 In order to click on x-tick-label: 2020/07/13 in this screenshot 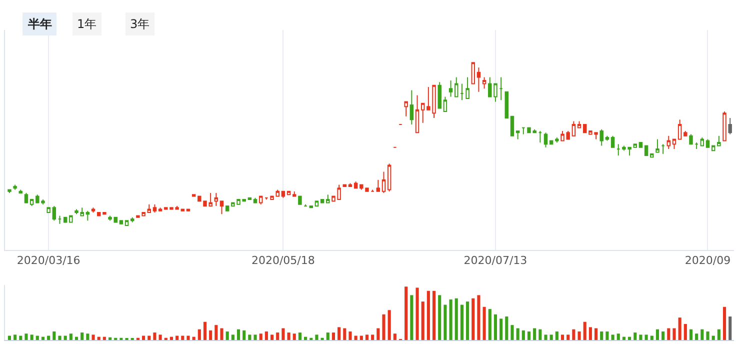, I will do `click(496, 261)`.